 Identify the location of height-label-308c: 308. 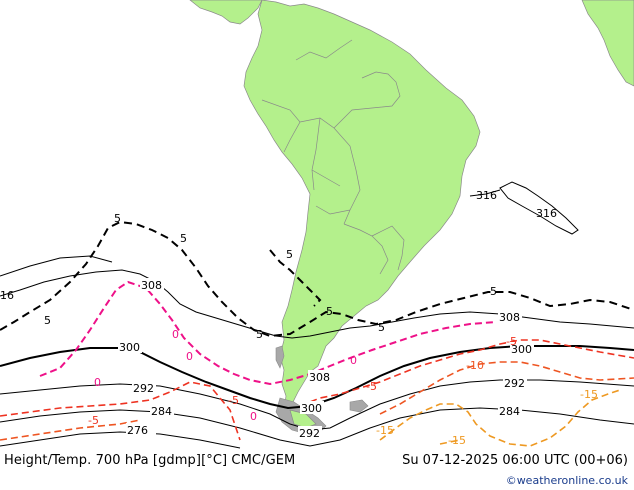
(510, 317).